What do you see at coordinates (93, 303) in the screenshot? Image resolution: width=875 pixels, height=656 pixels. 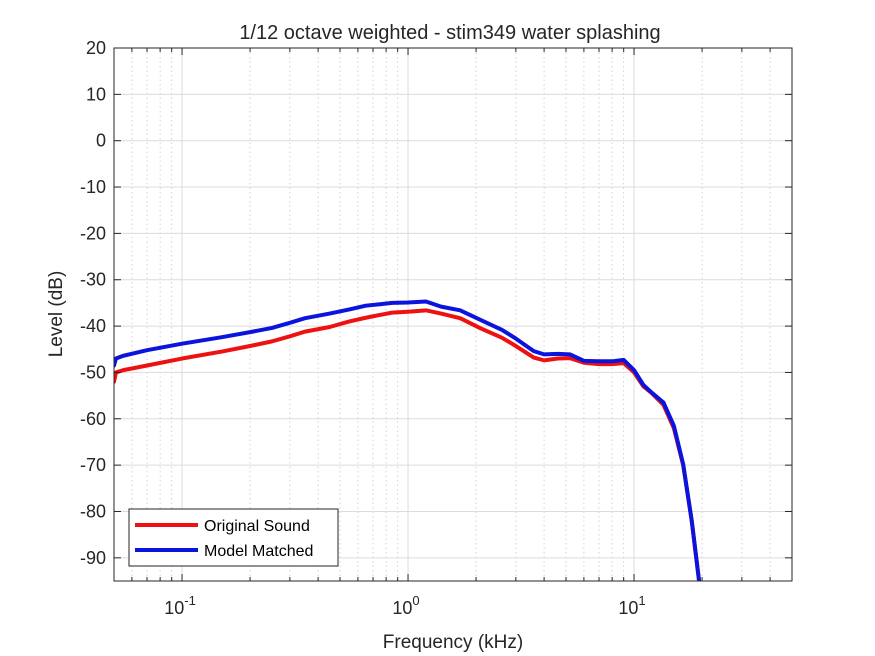 I see `y-tick-labels: 20 10 0 -10 -20 -30 -40 -50 -60 -70 -80 -90` at bounding box center [93, 303].